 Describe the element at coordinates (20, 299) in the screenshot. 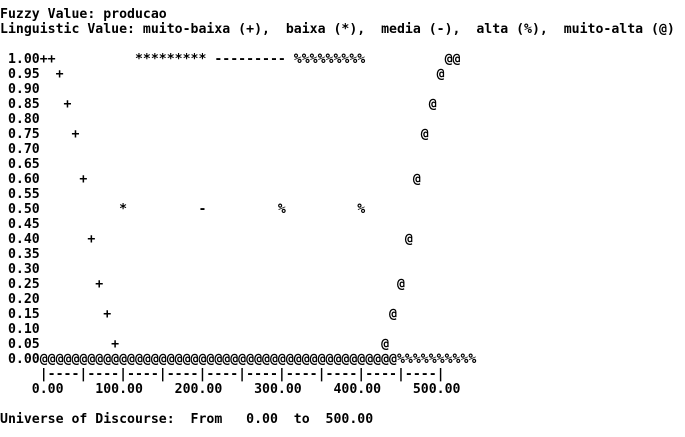

I see `plot-row-0-20: 0.20` at that location.